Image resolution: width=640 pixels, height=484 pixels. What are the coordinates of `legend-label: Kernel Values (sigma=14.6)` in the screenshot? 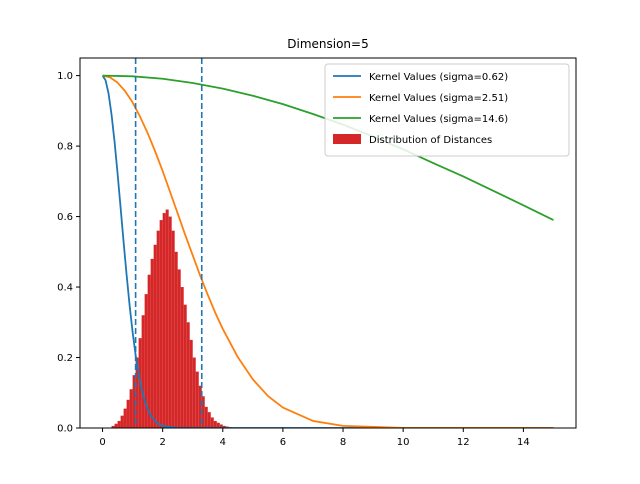 It's located at (438, 119).